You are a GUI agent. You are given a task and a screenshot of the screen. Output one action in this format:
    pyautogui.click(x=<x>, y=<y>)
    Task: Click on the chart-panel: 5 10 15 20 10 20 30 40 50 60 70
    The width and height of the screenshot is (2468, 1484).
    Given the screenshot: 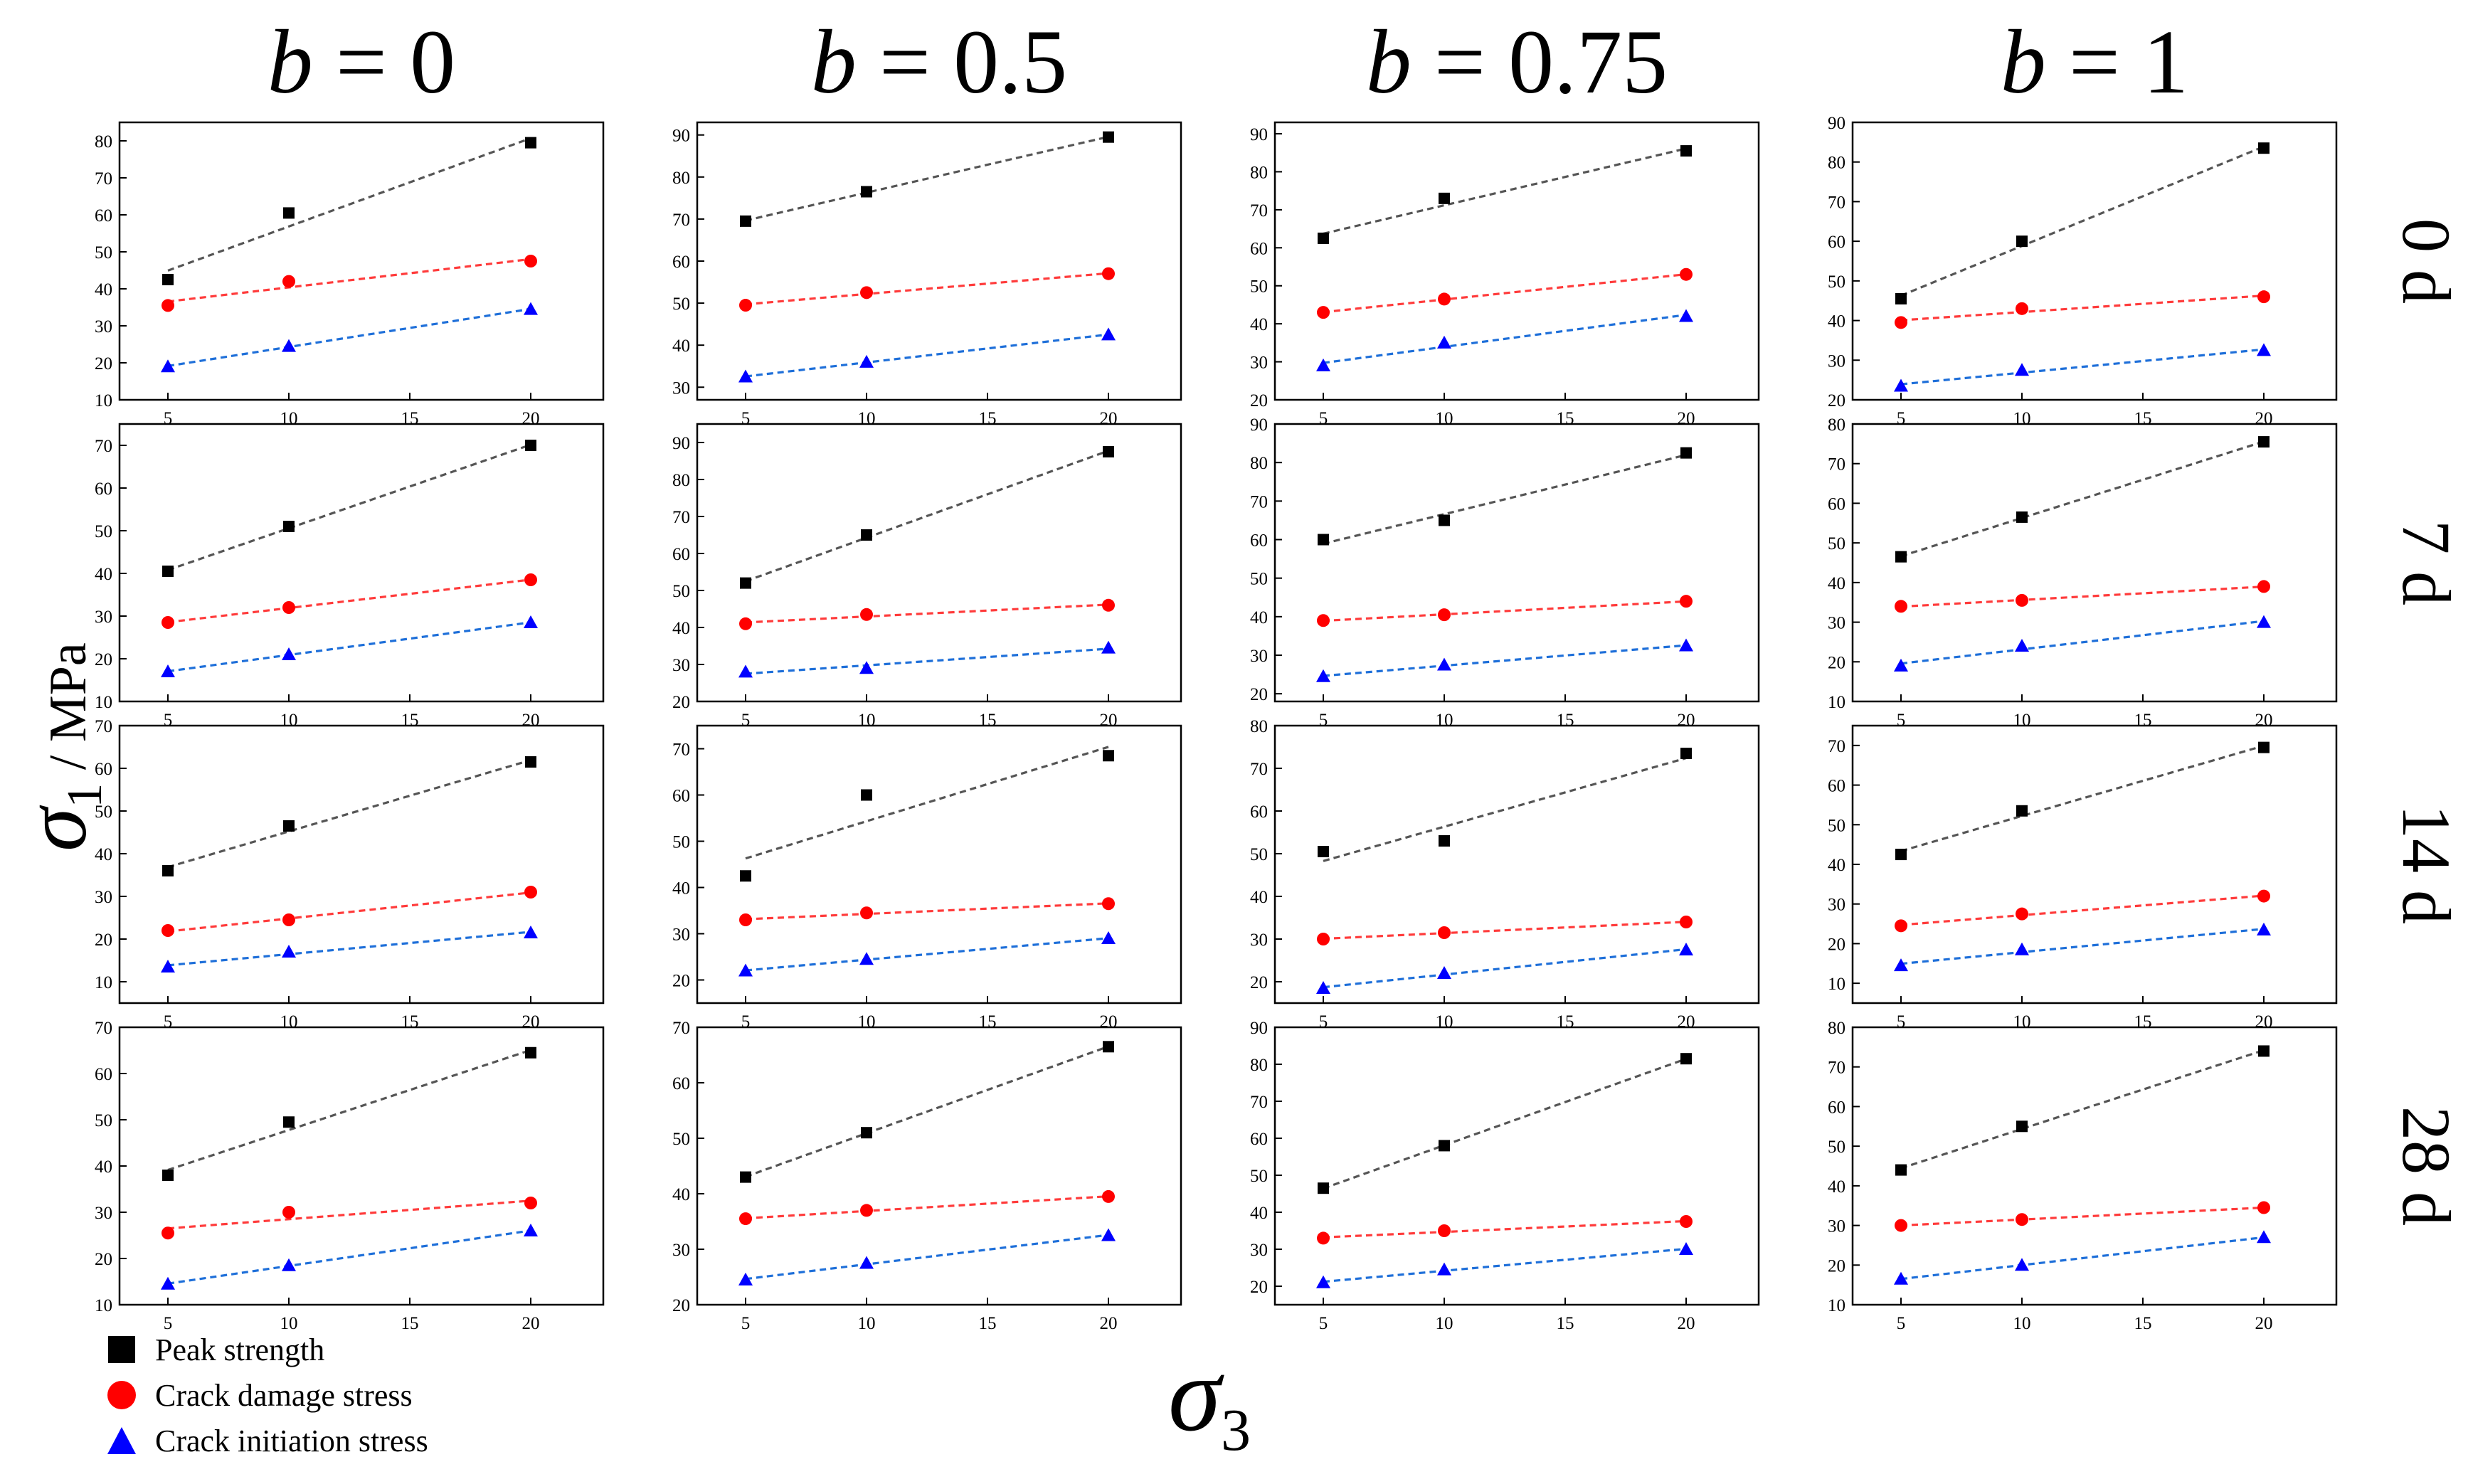 What is the action you would take?
    pyautogui.click(x=2083, y=878)
    